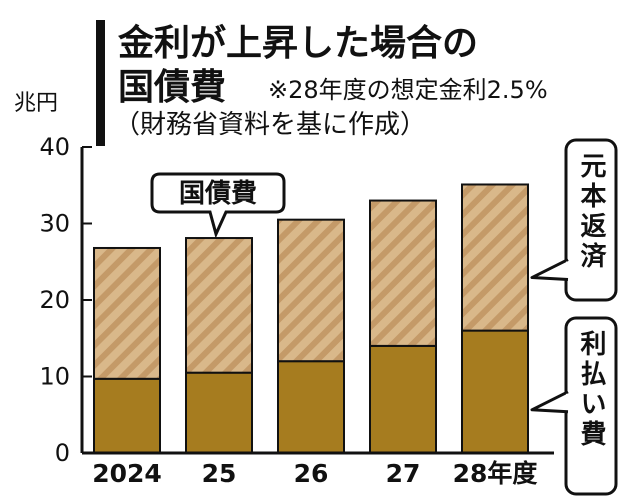 This screenshot has width=640, height=504. I want to click on x-category-label: 28年度, so click(495, 473).